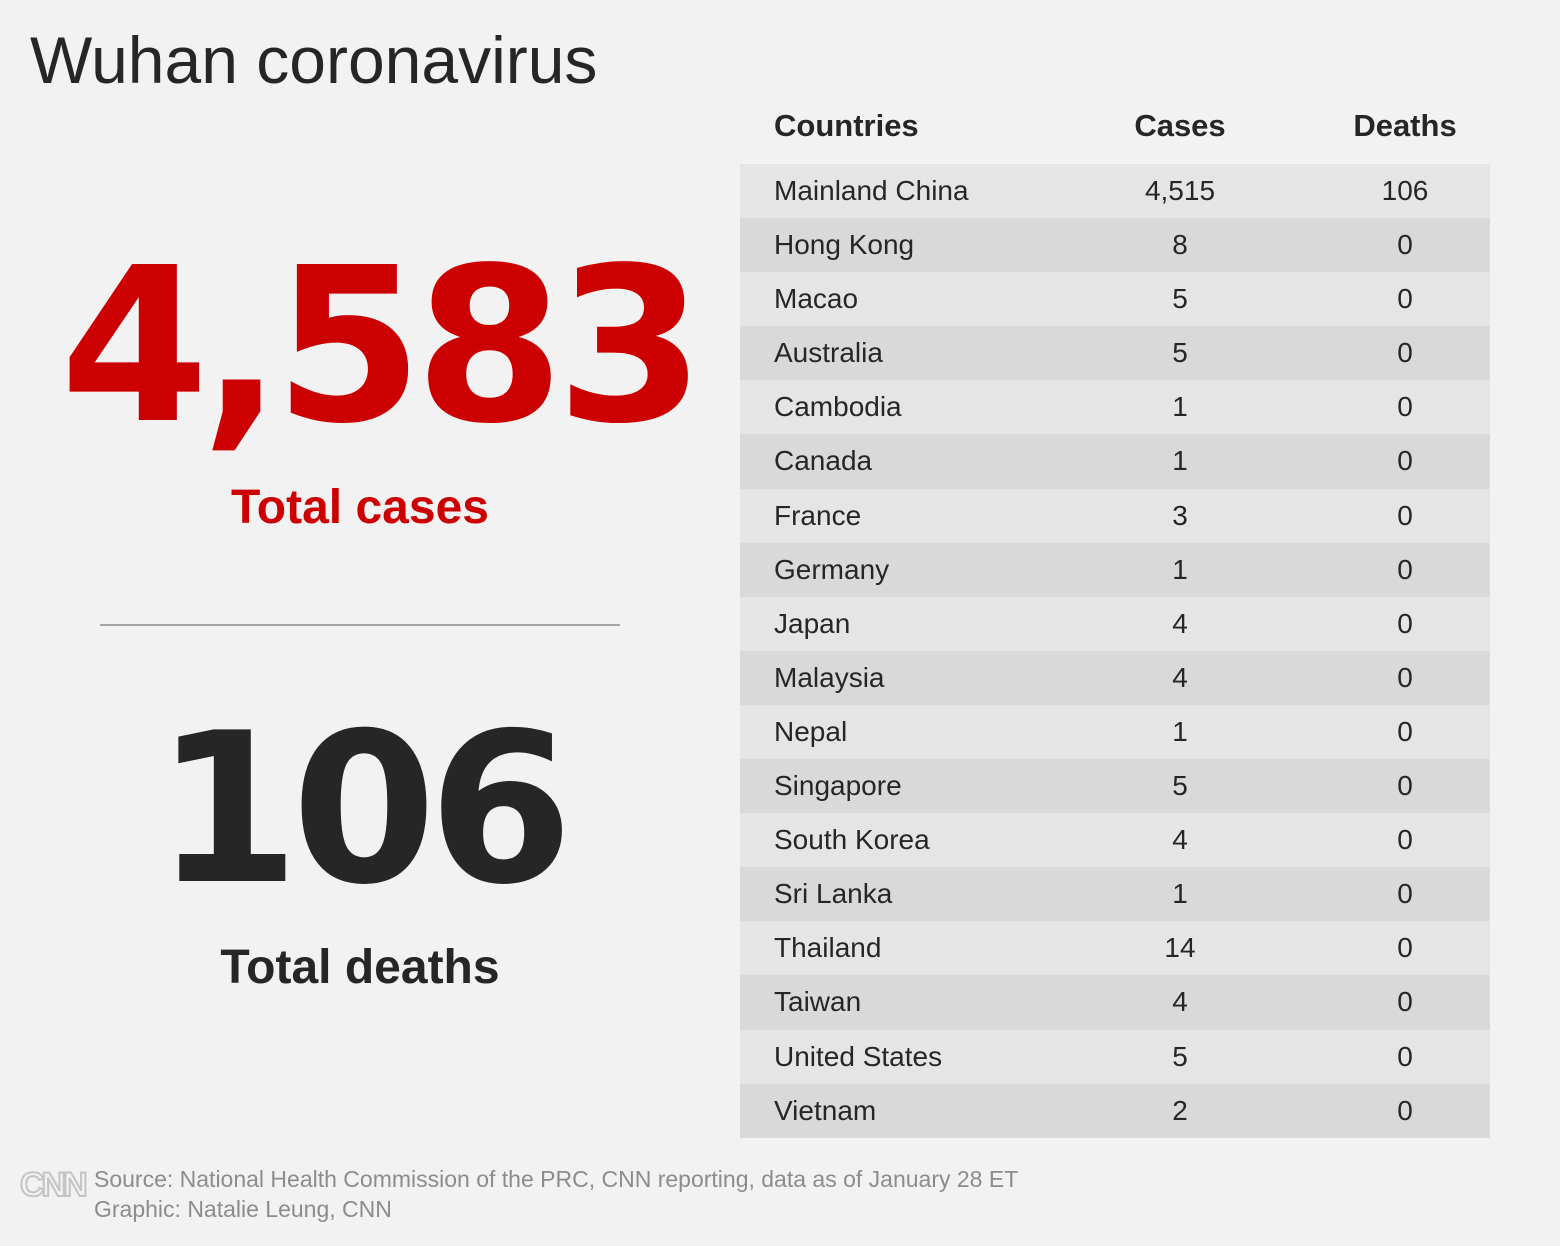 This screenshot has width=1560, height=1246. What do you see at coordinates (54, 1185) in the screenshot?
I see `cnn-logo: CNN` at bounding box center [54, 1185].